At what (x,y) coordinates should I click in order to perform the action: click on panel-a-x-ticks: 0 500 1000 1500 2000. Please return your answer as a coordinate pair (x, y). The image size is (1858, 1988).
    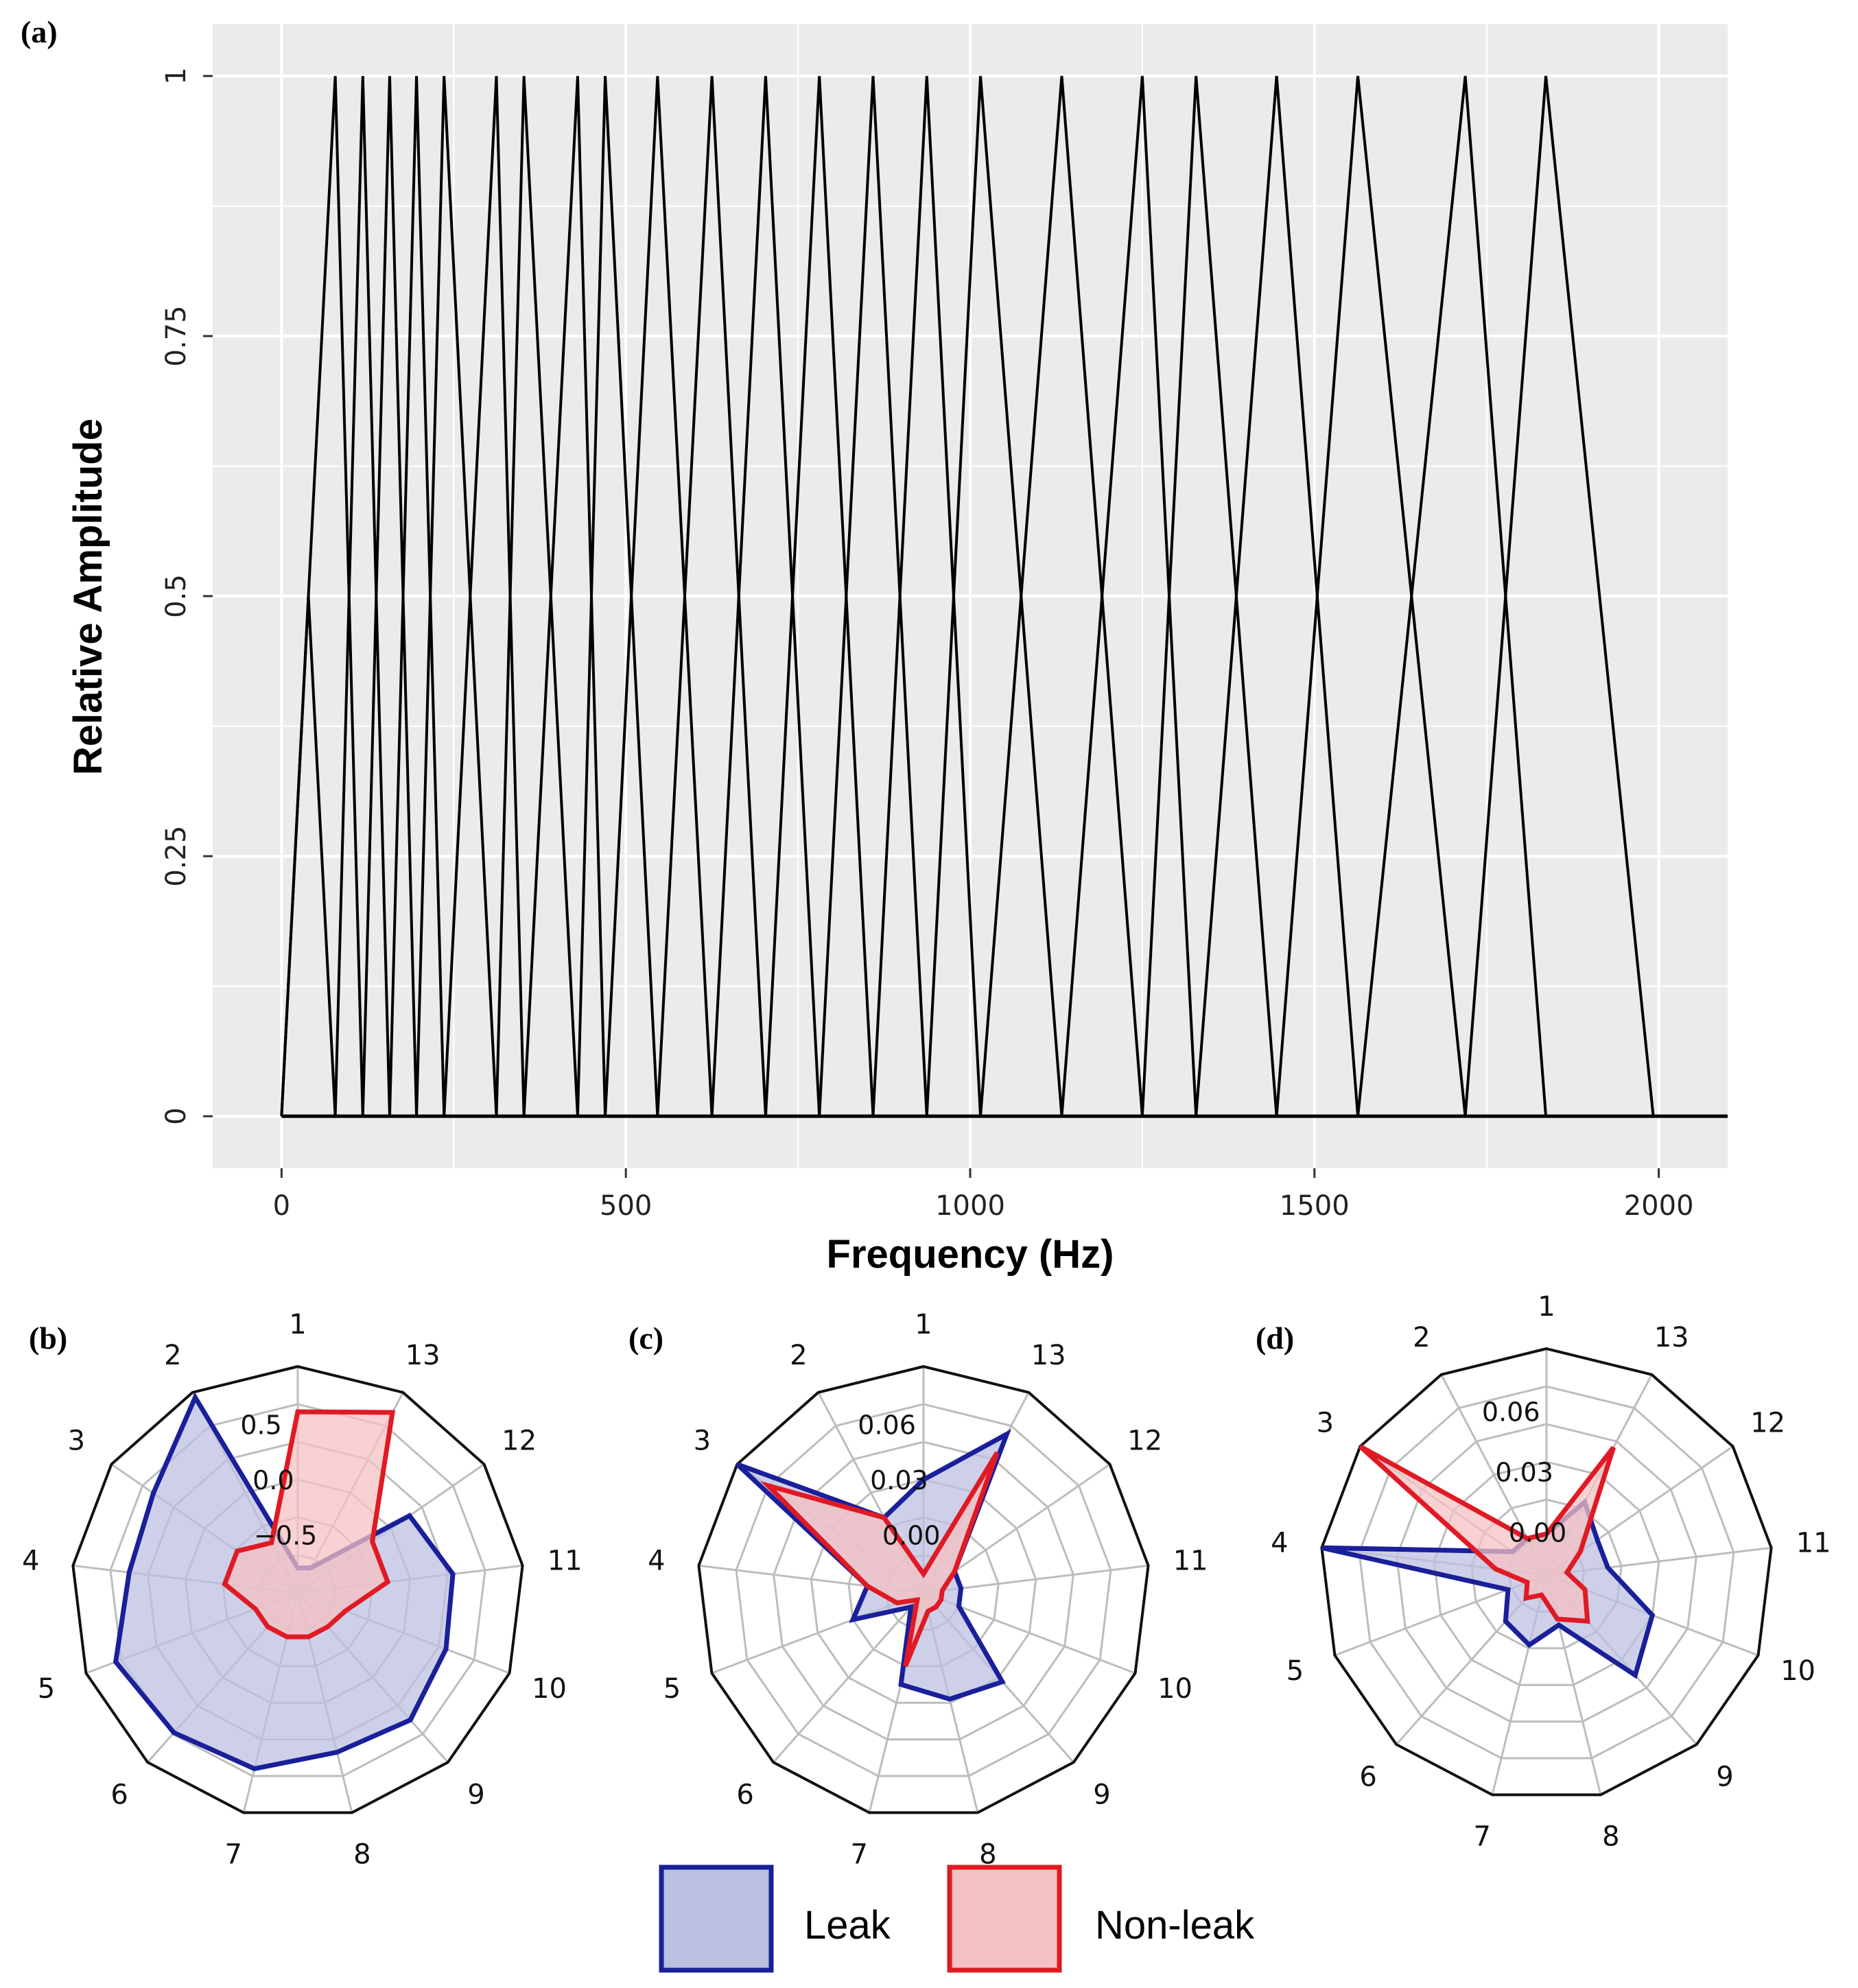
    Looking at the image, I should click on (983, 1195).